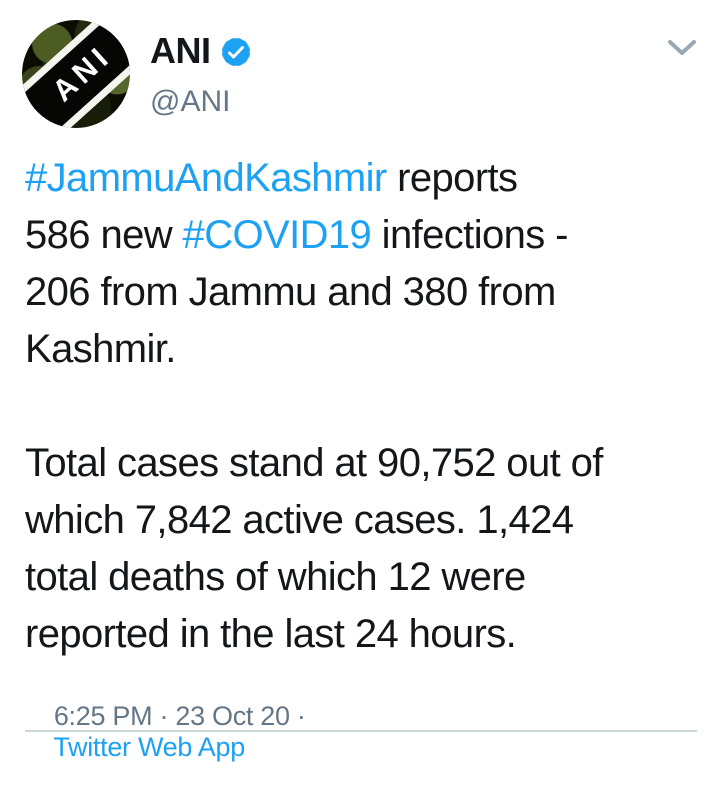 The height and width of the screenshot is (794, 720). I want to click on tweet-line: 586 new #COVID19 infections -, so click(370, 235).